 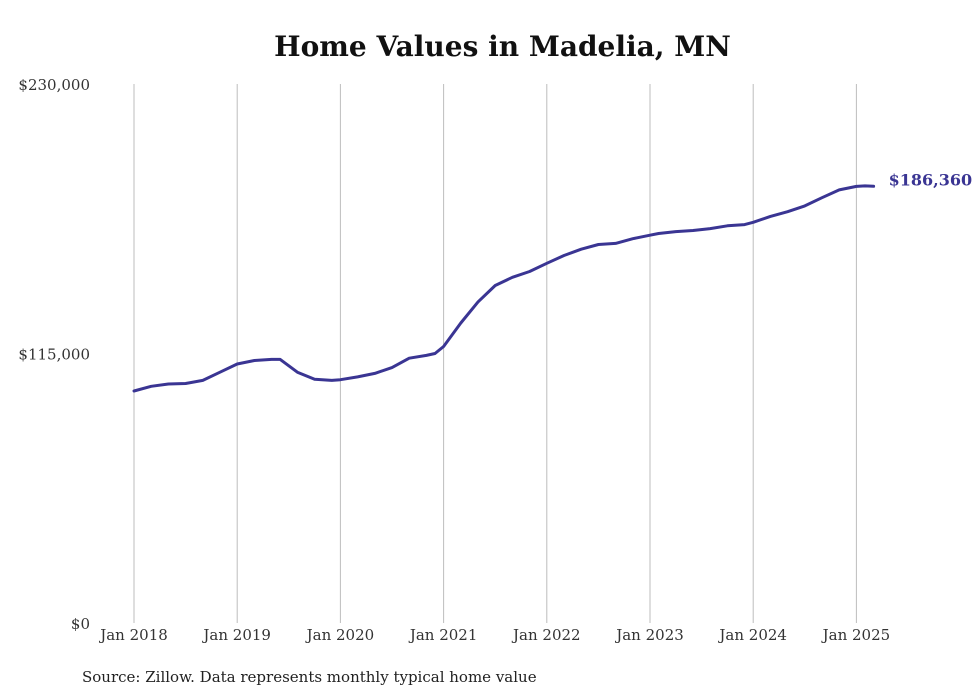 I want to click on y-tick-label: $0, so click(x=80, y=624).